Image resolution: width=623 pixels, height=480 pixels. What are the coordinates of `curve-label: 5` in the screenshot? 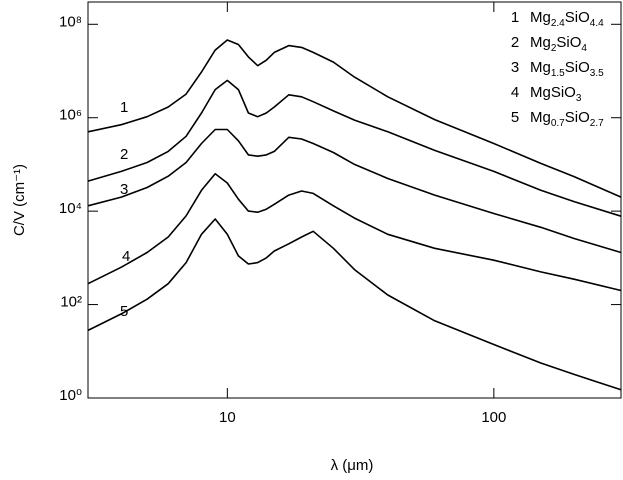 It's located at (124, 311).